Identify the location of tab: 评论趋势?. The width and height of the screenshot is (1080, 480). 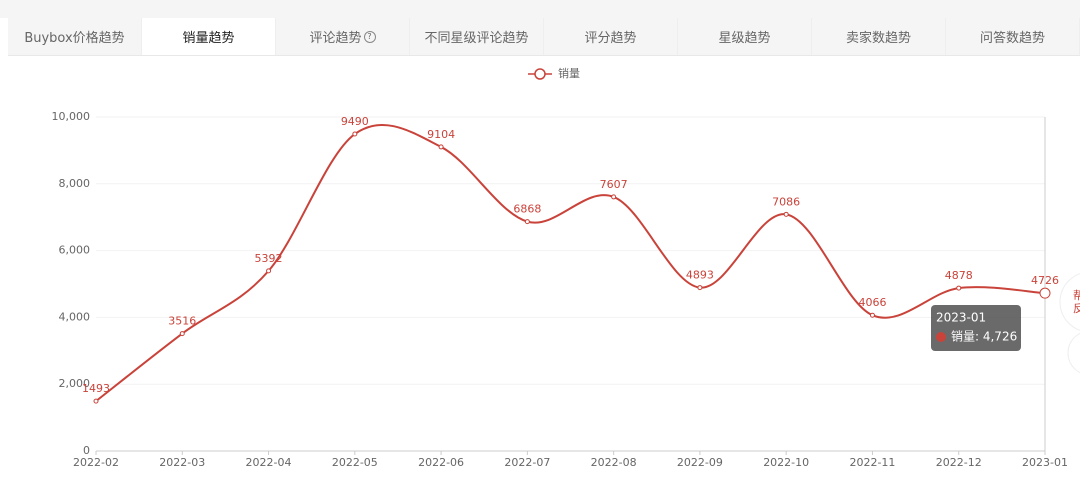
(343, 36).